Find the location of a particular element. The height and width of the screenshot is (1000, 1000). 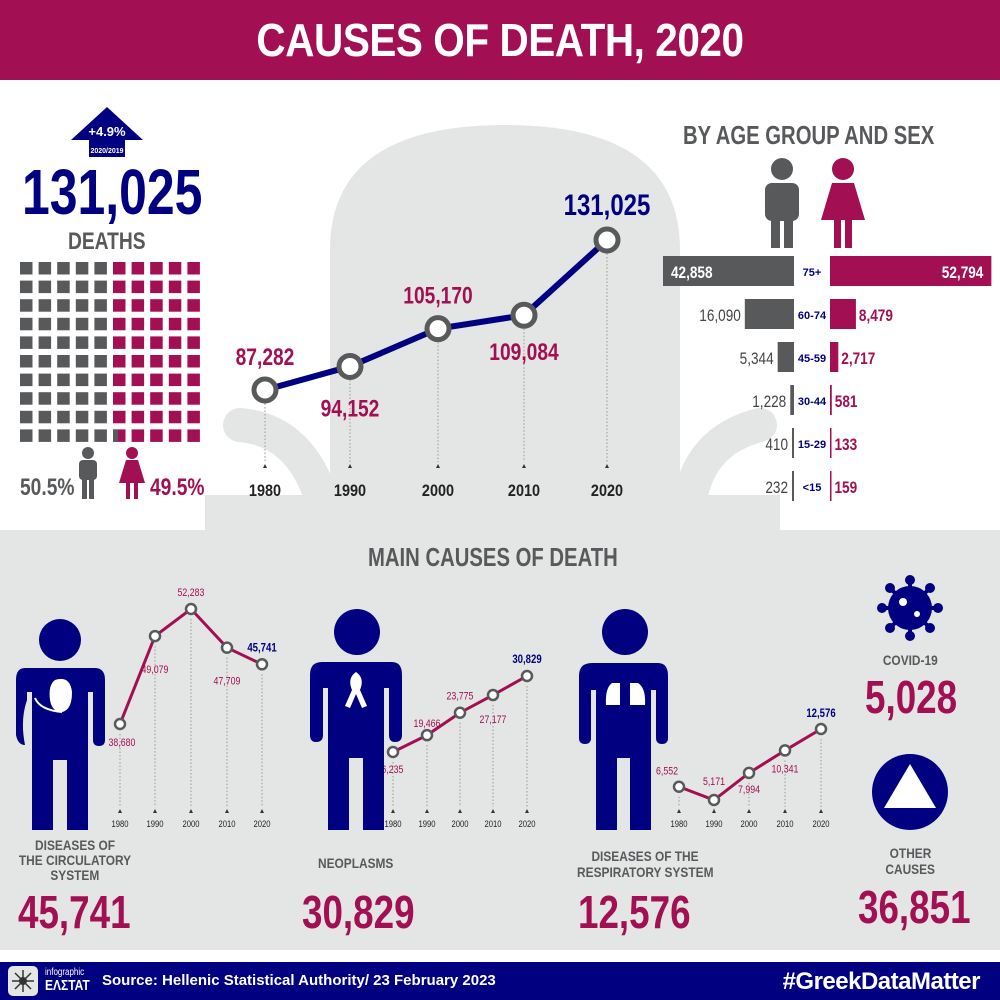

change-period: 2020/2019 is located at coordinates (106, 151).